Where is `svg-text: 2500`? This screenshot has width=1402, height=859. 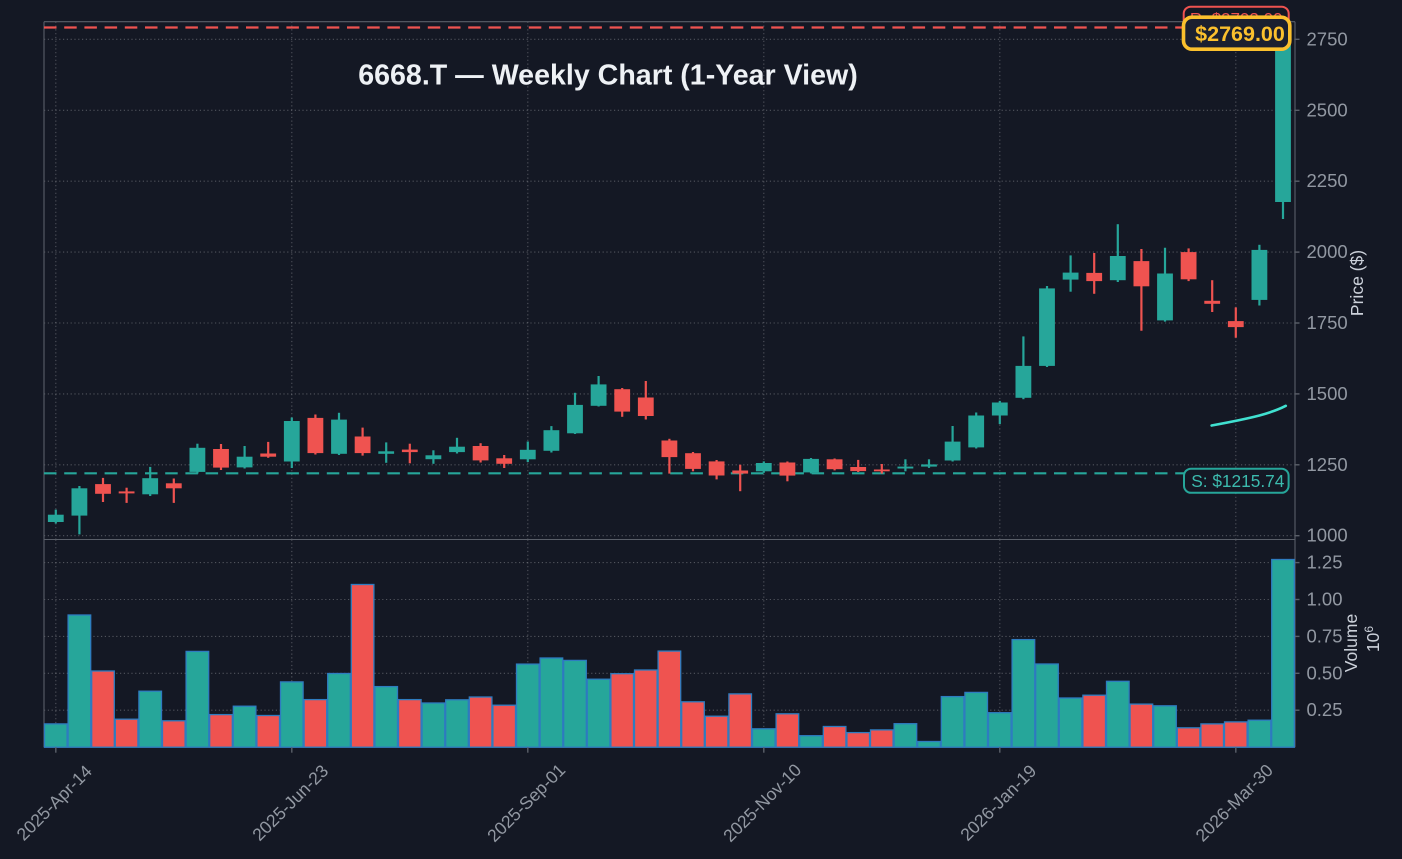
svg-text: 2500 is located at coordinates (1327, 109).